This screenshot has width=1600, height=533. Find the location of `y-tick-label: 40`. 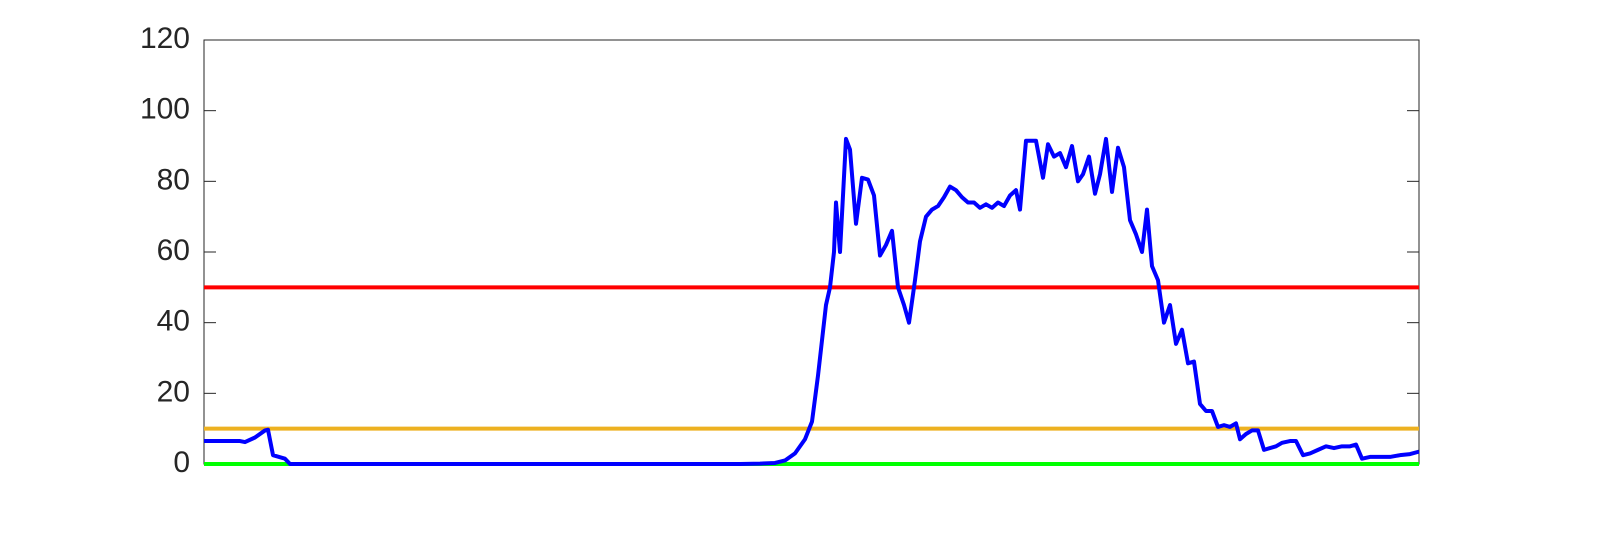

y-tick-label: 40 is located at coordinates (173, 321).